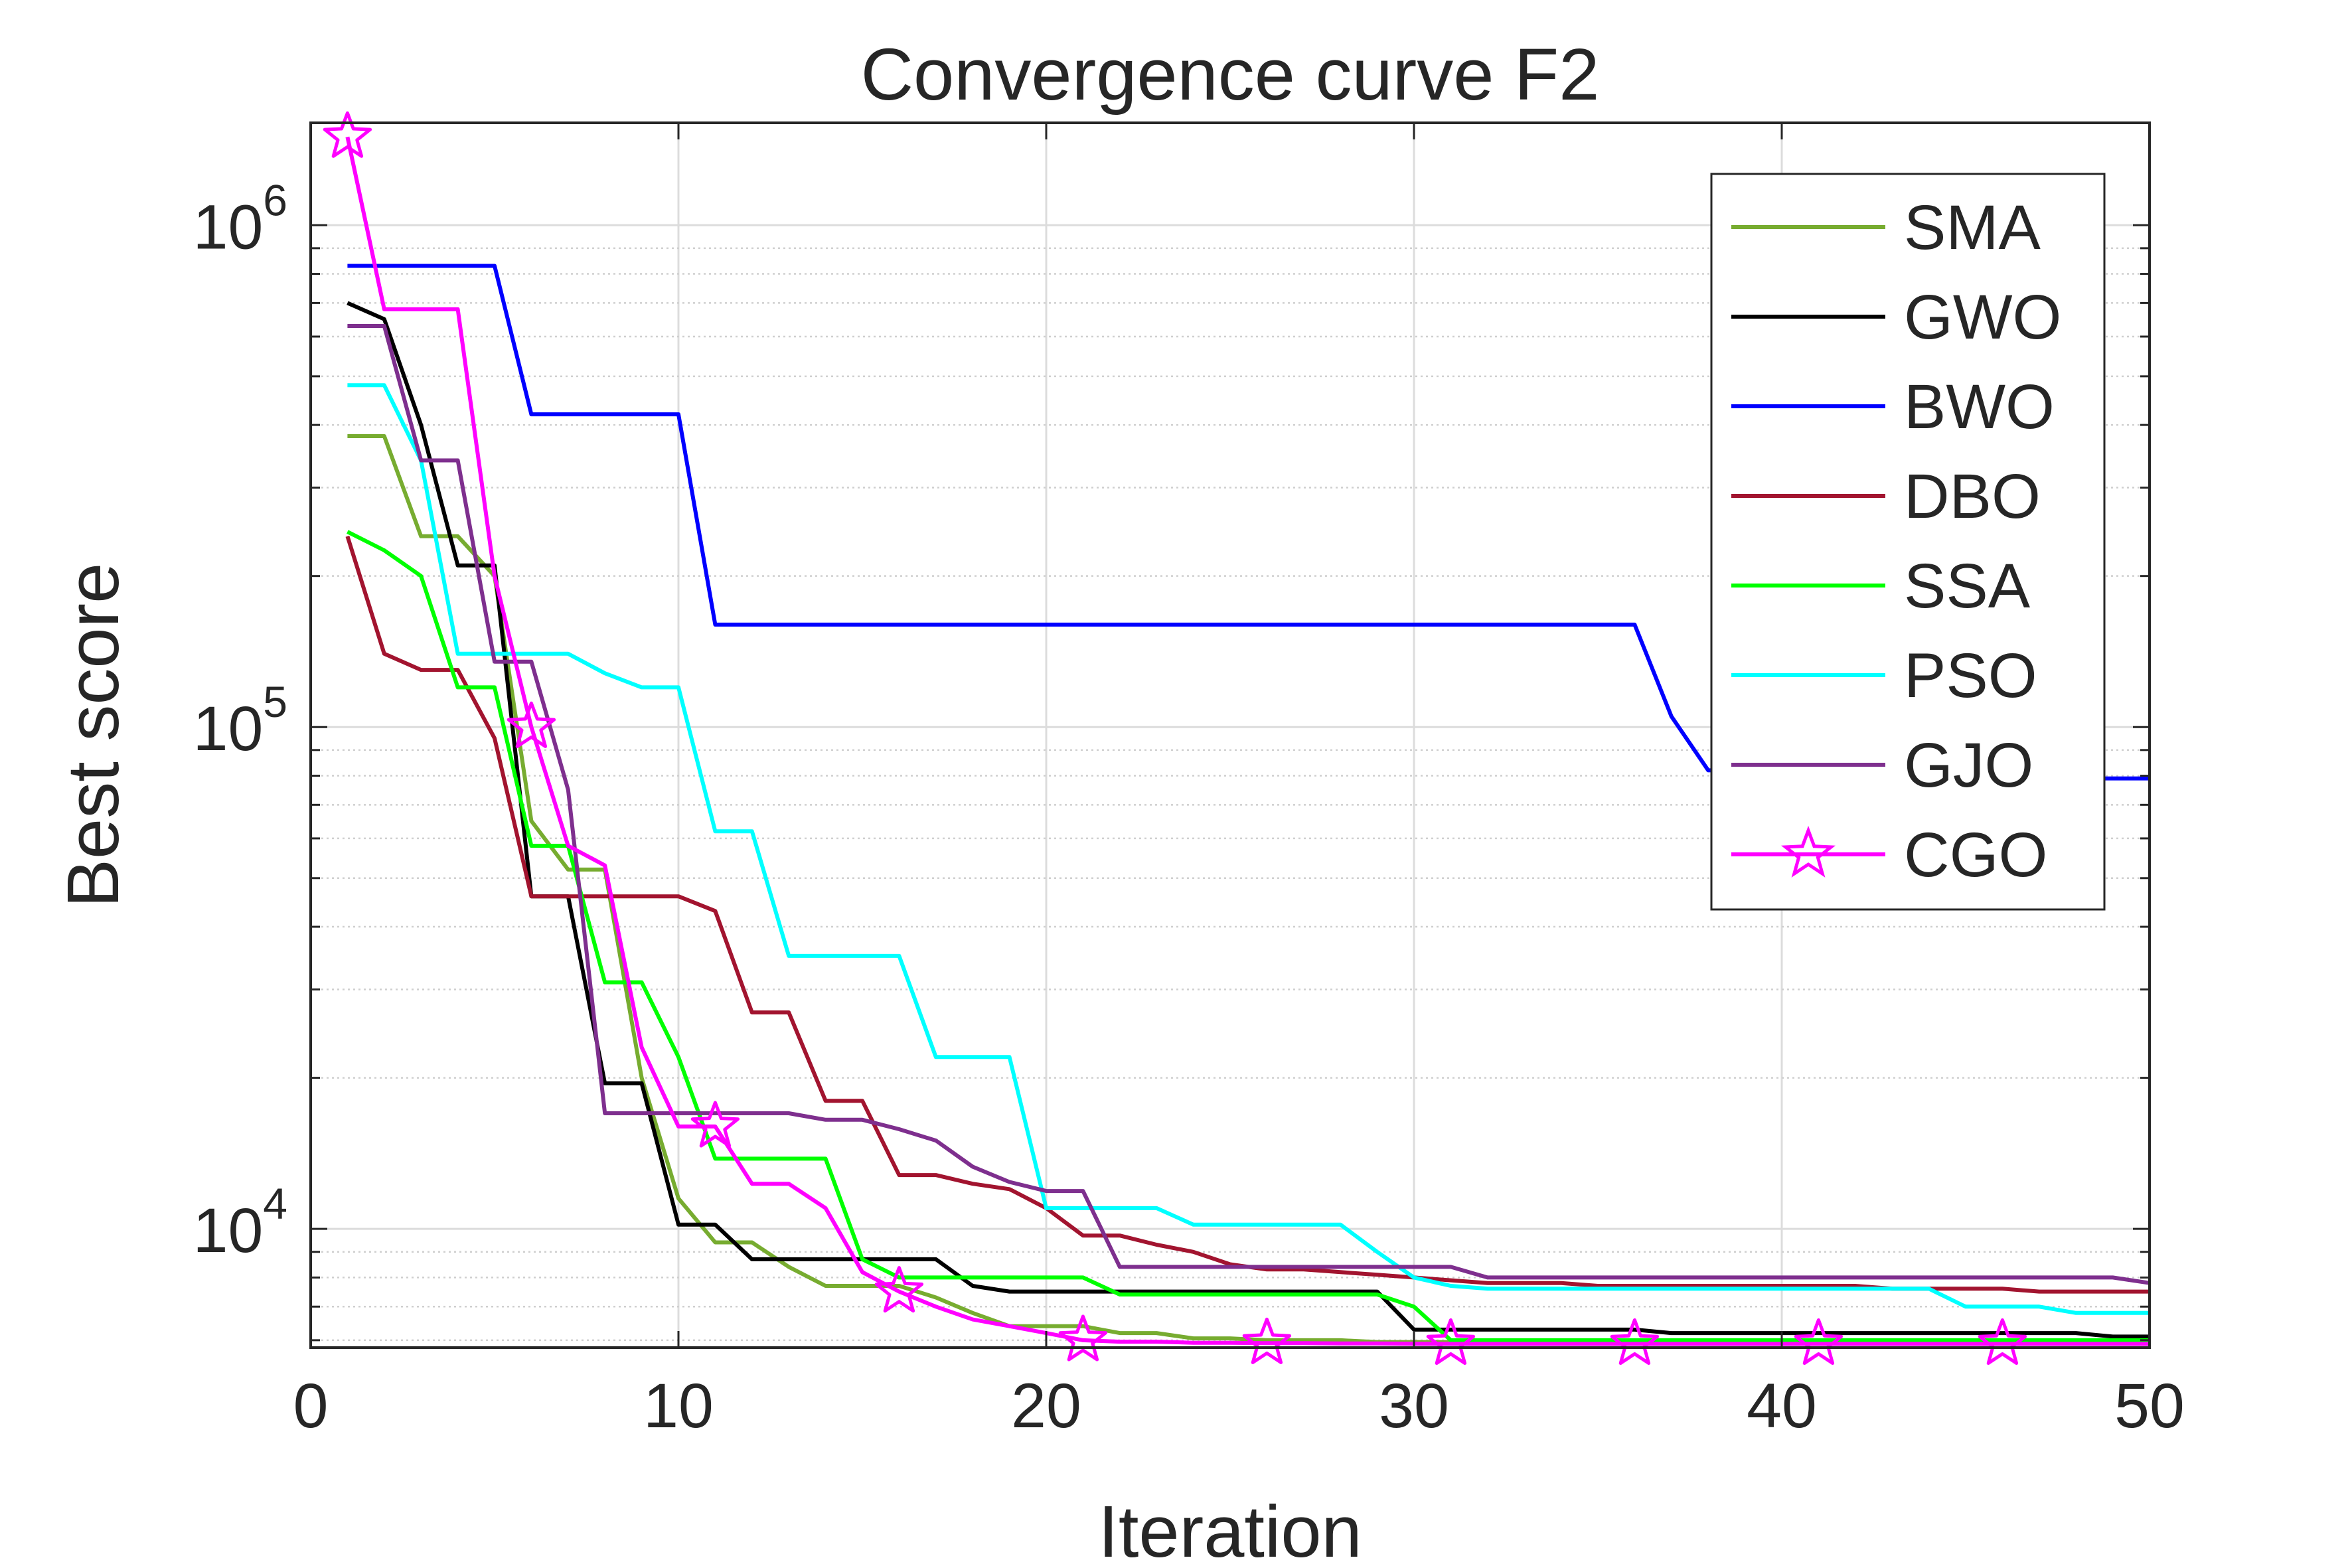  I want to click on legend: SMA GWO BWO DBO SSA PSO GJO CGO, so click(1908, 542).